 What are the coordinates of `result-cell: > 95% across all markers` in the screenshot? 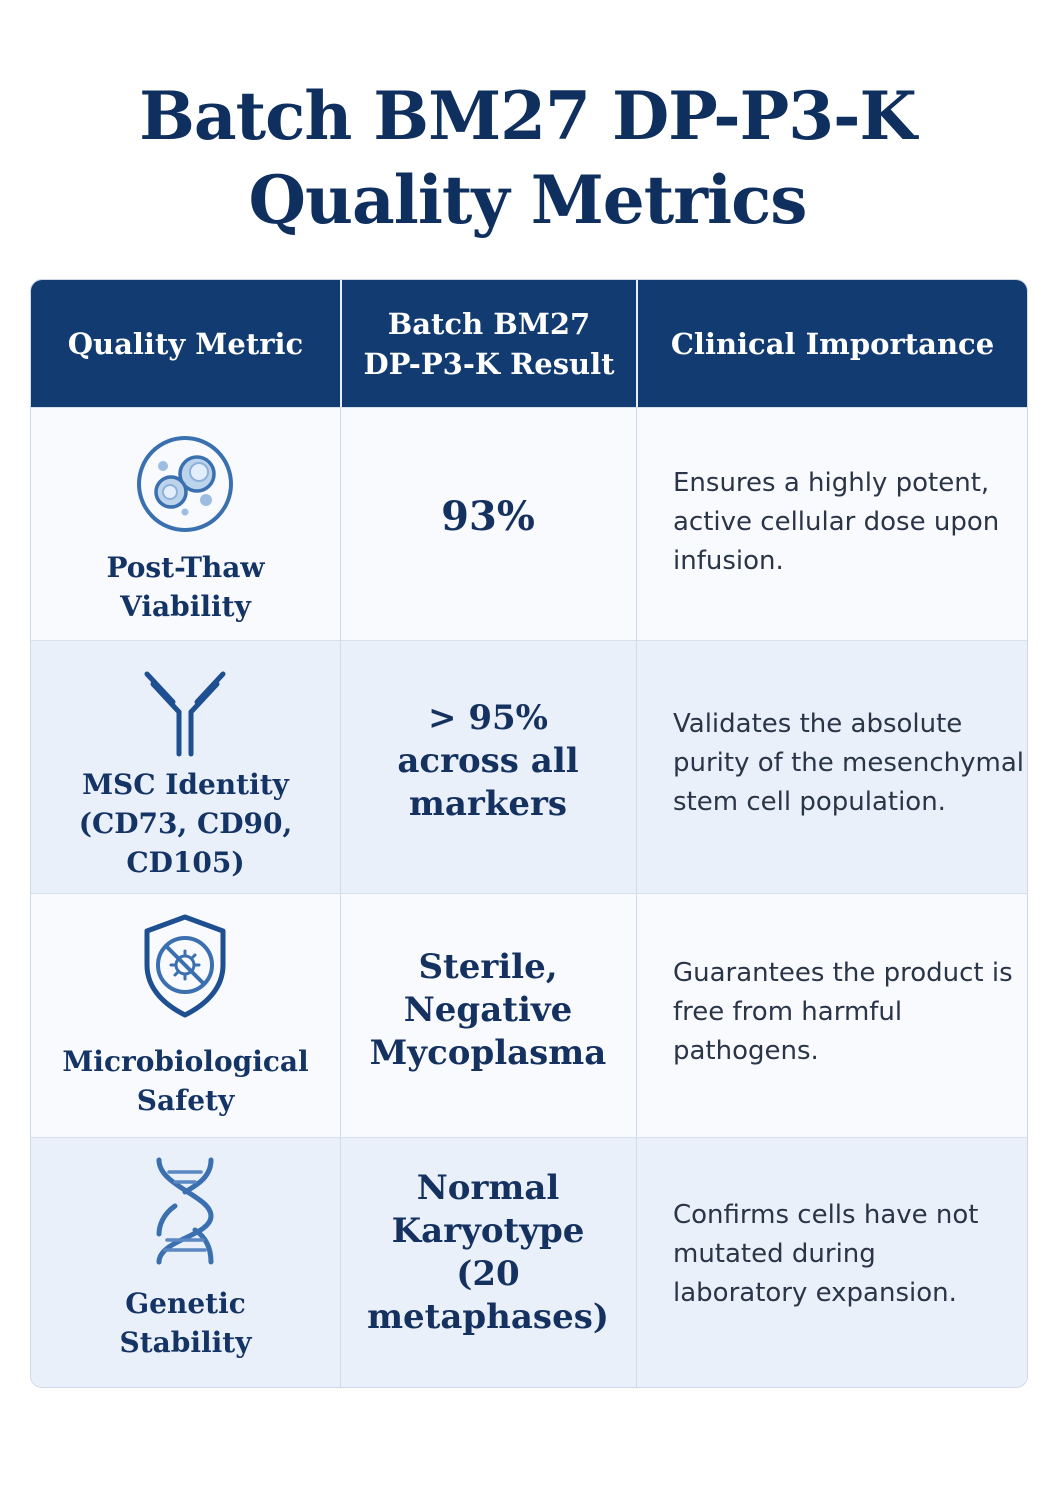 It's located at (488, 761).